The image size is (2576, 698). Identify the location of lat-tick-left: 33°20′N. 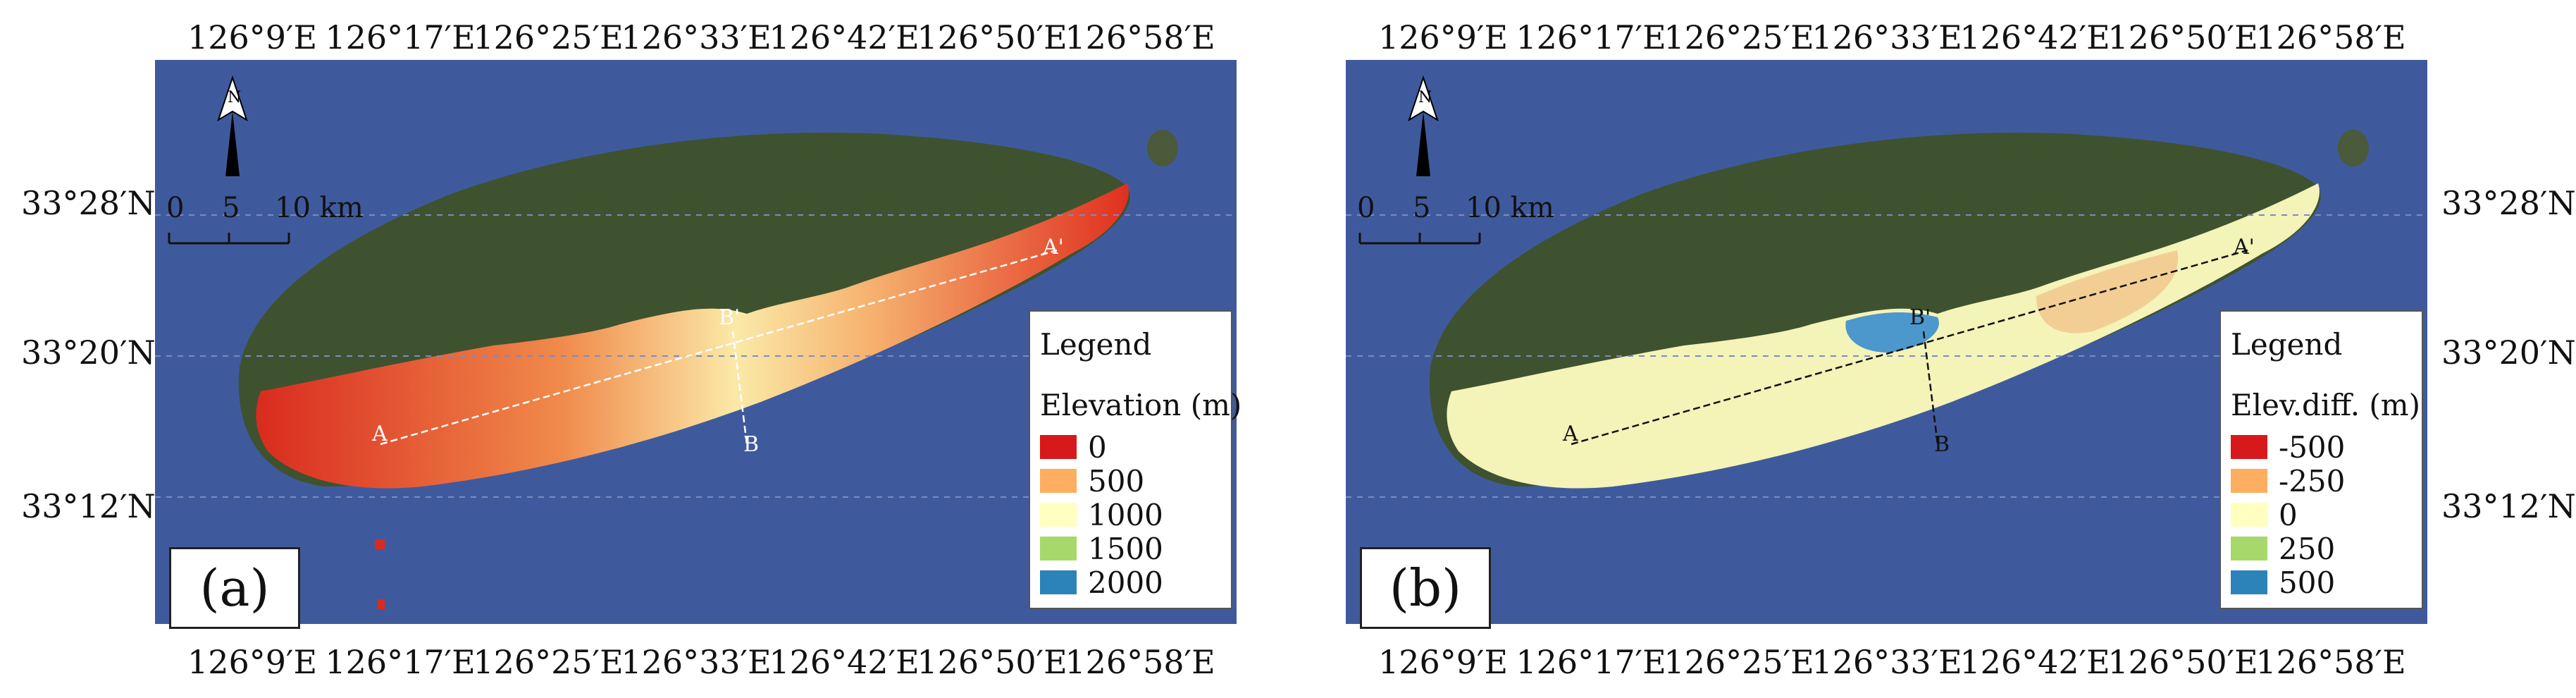
(88, 352).